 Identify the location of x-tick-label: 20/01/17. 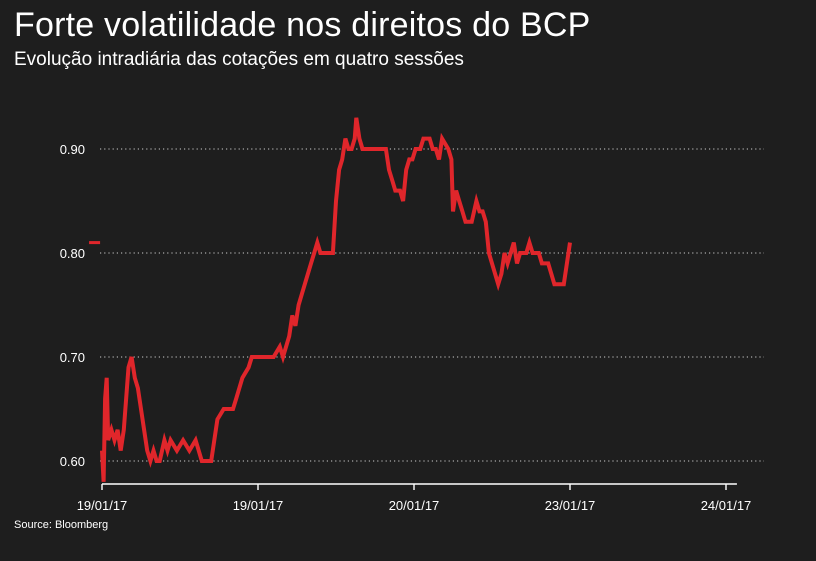
(414, 505).